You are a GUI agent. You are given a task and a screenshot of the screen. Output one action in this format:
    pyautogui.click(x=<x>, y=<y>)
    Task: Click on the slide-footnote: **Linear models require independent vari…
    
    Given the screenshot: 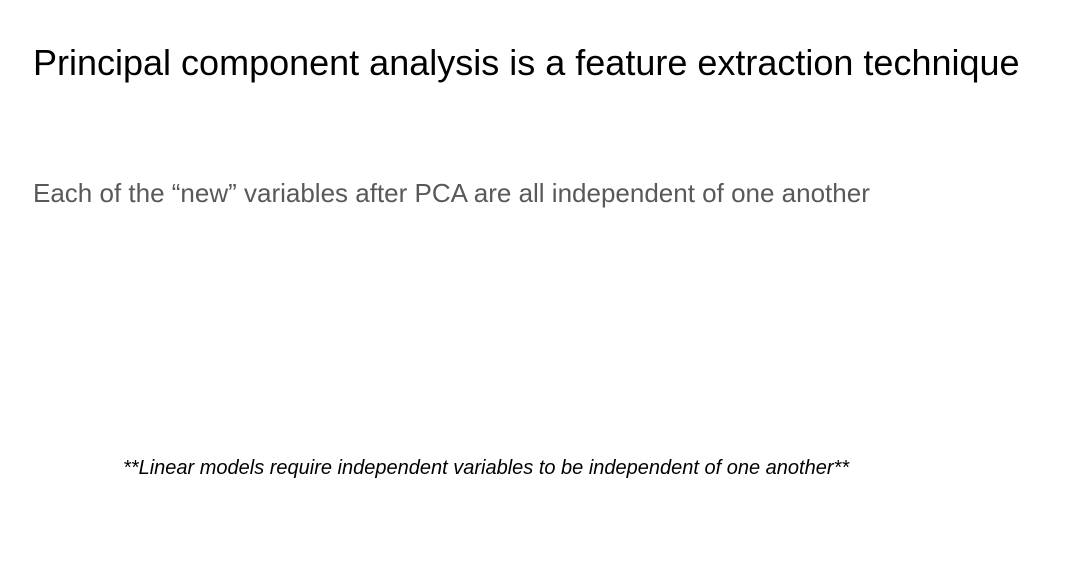 What is the action you would take?
    pyautogui.click(x=486, y=468)
    